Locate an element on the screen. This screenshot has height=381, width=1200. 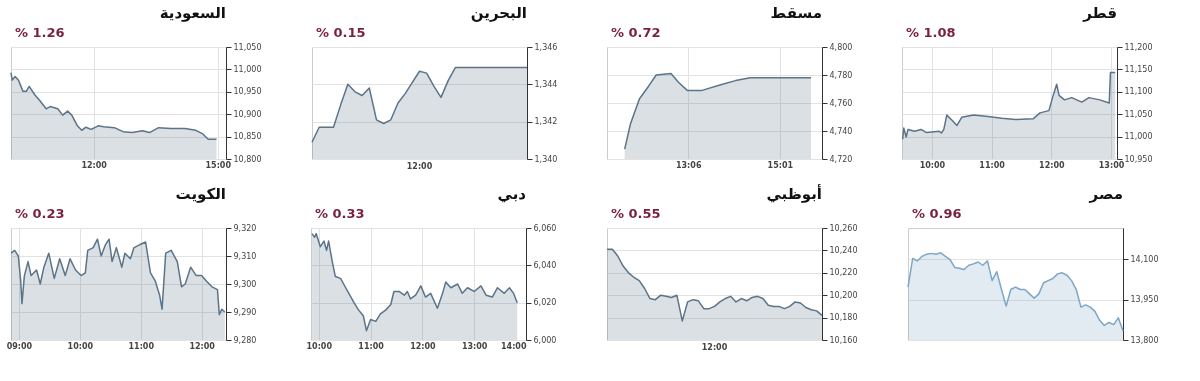
x-tick-label: 13:06 is located at coordinates (688, 165).